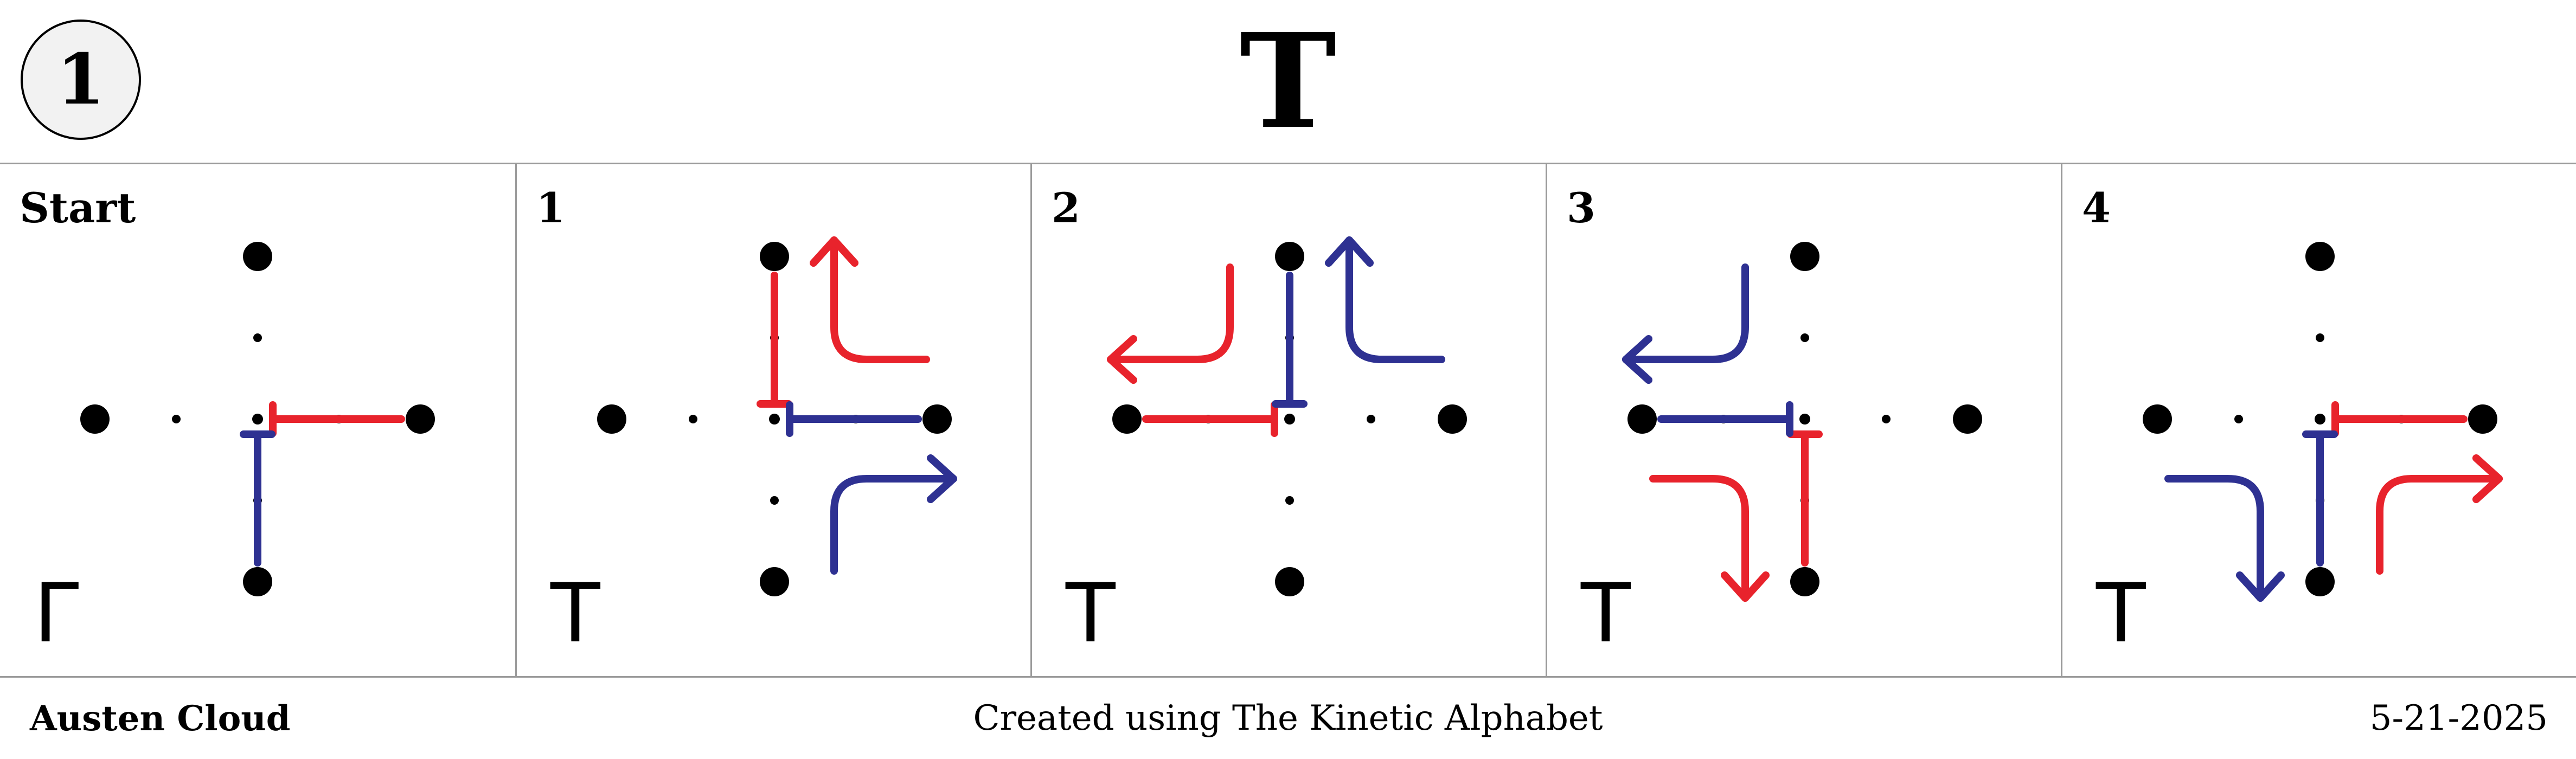  I want to click on panel-2: 2 T, so click(1288, 420).